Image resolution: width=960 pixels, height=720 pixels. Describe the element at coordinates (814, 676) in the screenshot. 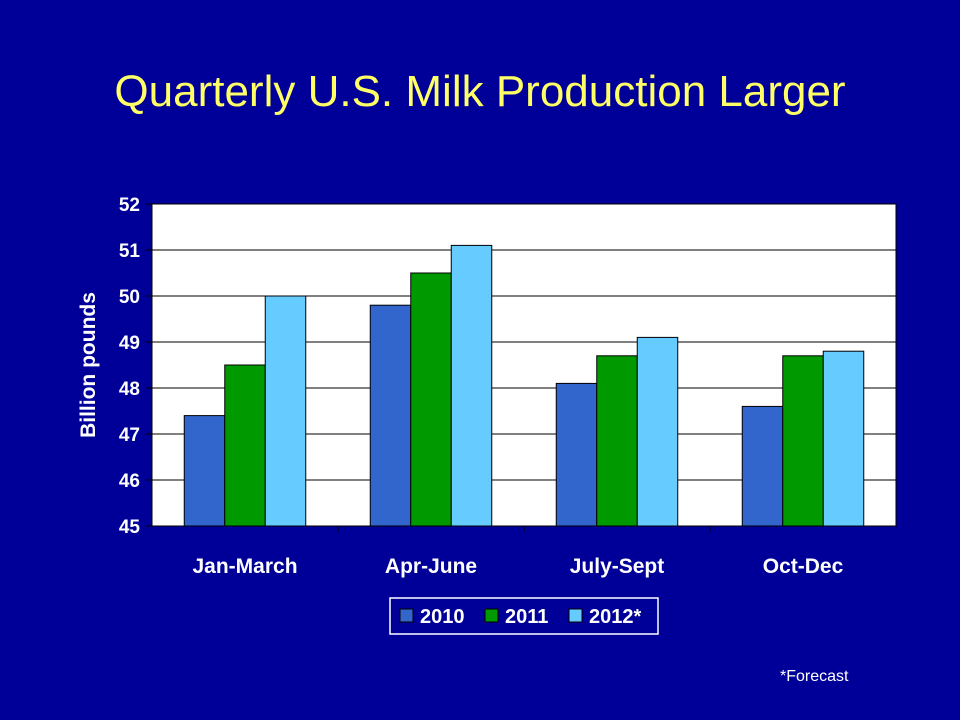

I see `forecast-footnote: *Forecast` at that location.